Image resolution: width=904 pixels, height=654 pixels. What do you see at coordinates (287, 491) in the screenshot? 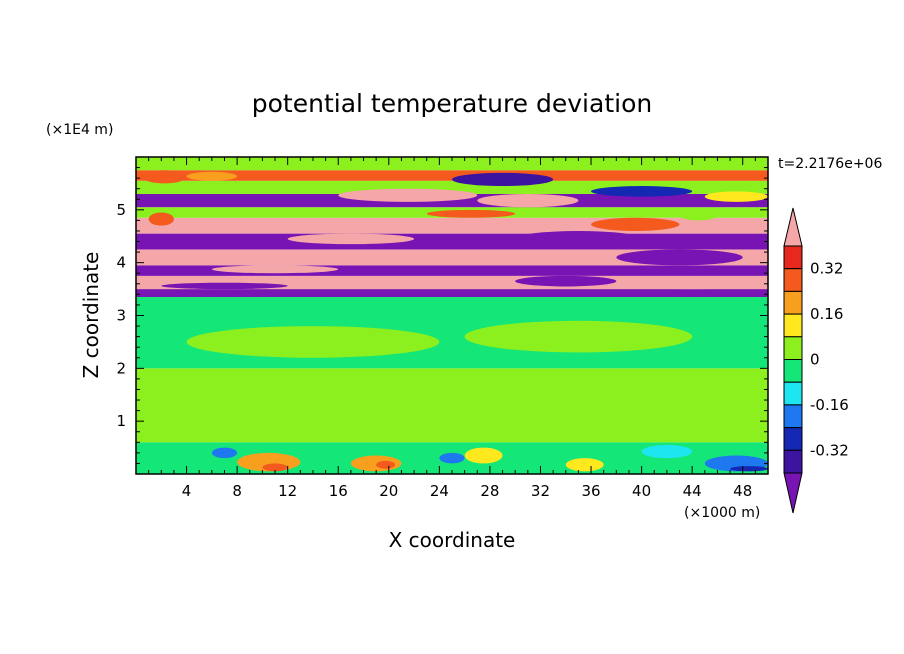
I see `x-tick-label-2: 12` at bounding box center [287, 491].